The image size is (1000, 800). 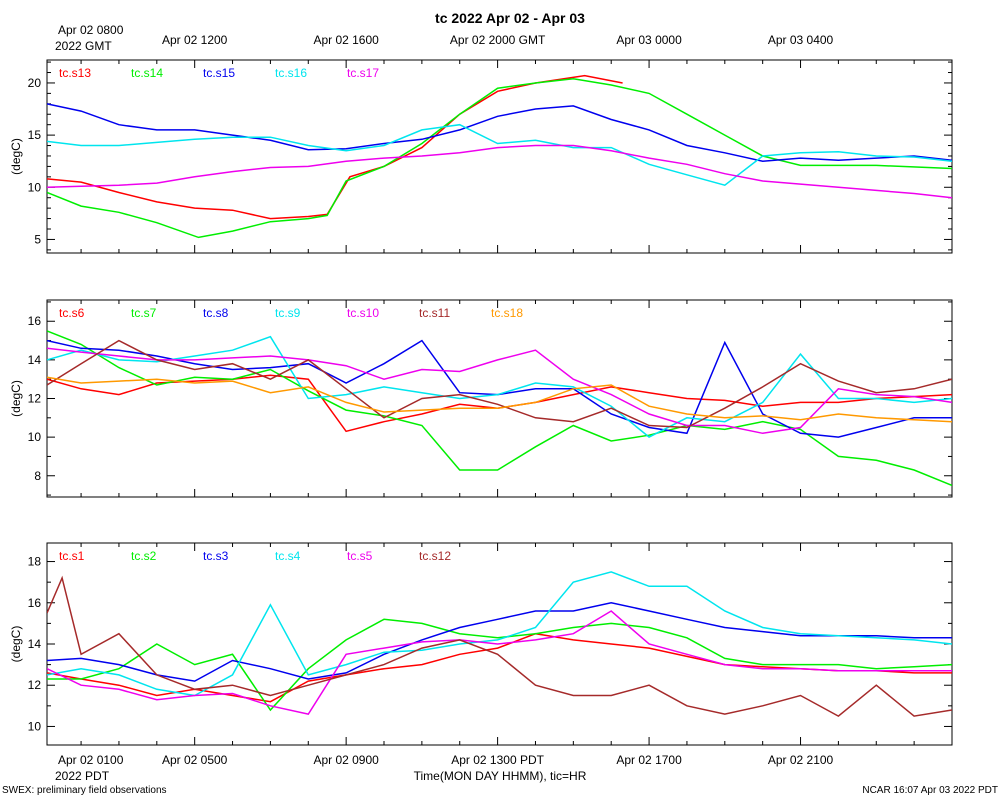 What do you see at coordinates (91, 760) in the screenshot?
I see `bottom-axis-first-label-line1: Apr 02 0100` at bounding box center [91, 760].